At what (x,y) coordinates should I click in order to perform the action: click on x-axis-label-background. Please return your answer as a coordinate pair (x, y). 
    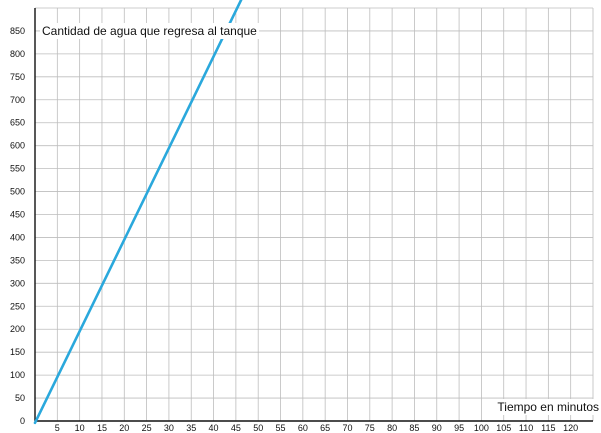
    Looking at the image, I should click on (548, 407).